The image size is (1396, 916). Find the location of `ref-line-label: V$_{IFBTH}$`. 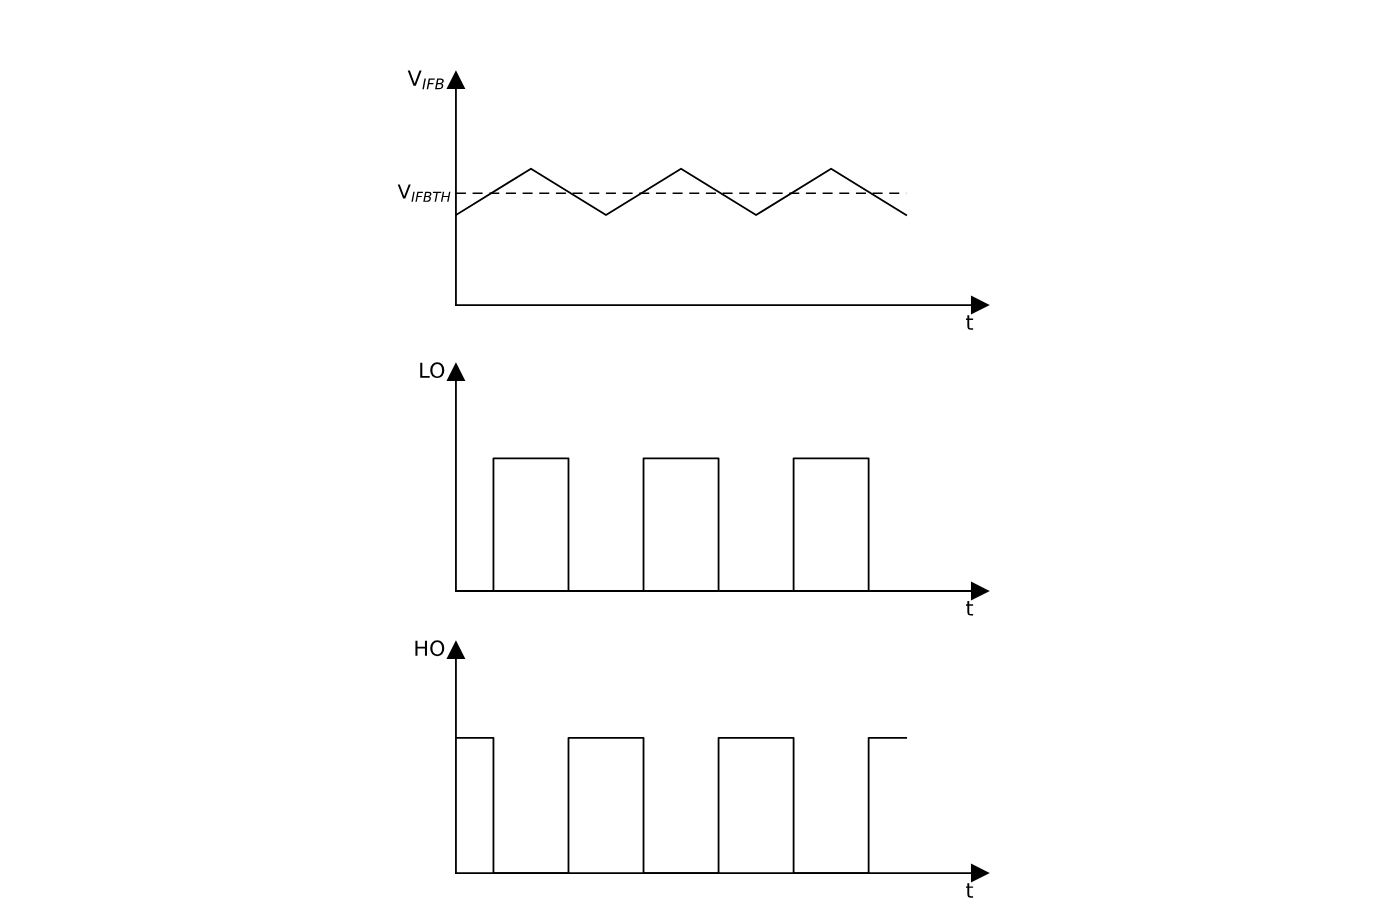

ref-line-label: V$_{IFBTH}$ is located at coordinates (424, 193).